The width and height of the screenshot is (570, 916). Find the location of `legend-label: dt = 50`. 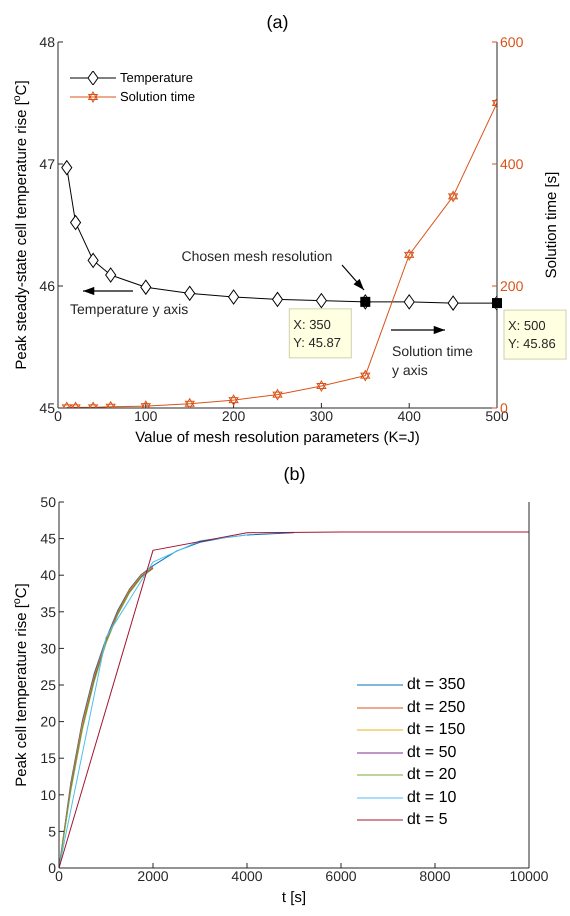

legend-label: dt = 50 is located at coordinates (431, 752).